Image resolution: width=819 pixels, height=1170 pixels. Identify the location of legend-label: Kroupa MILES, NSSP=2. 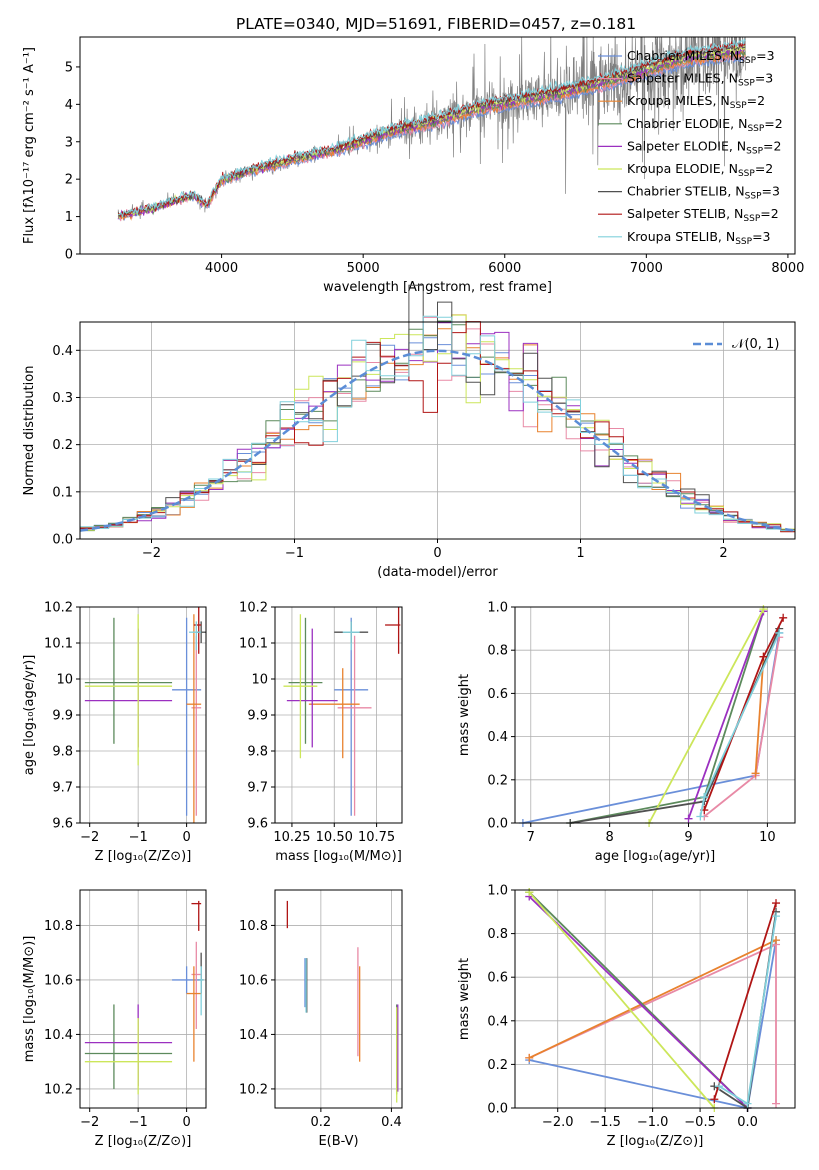
(696, 102).